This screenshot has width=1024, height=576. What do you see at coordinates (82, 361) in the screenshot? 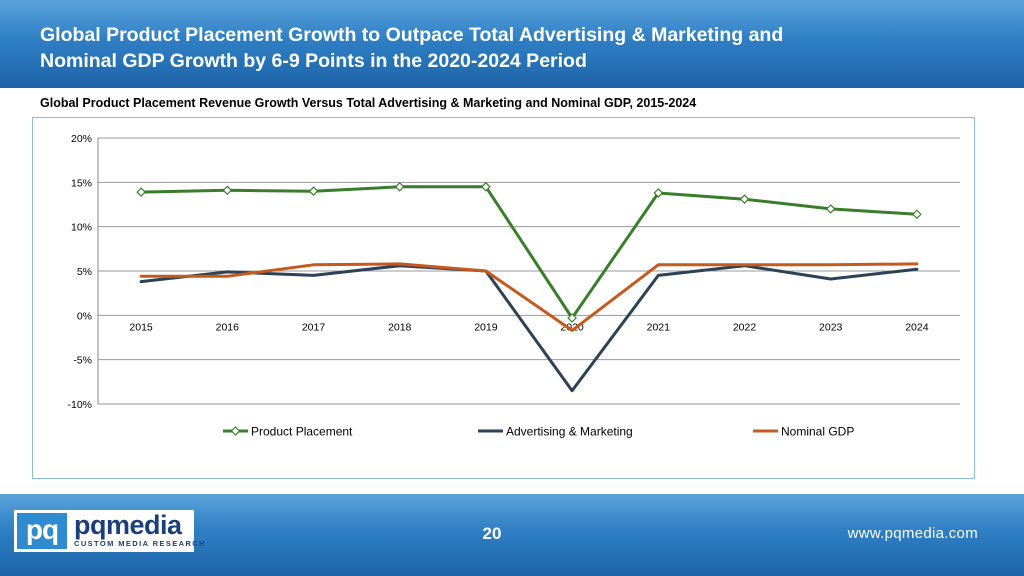
I see `y-tick-label: -5%` at bounding box center [82, 361].